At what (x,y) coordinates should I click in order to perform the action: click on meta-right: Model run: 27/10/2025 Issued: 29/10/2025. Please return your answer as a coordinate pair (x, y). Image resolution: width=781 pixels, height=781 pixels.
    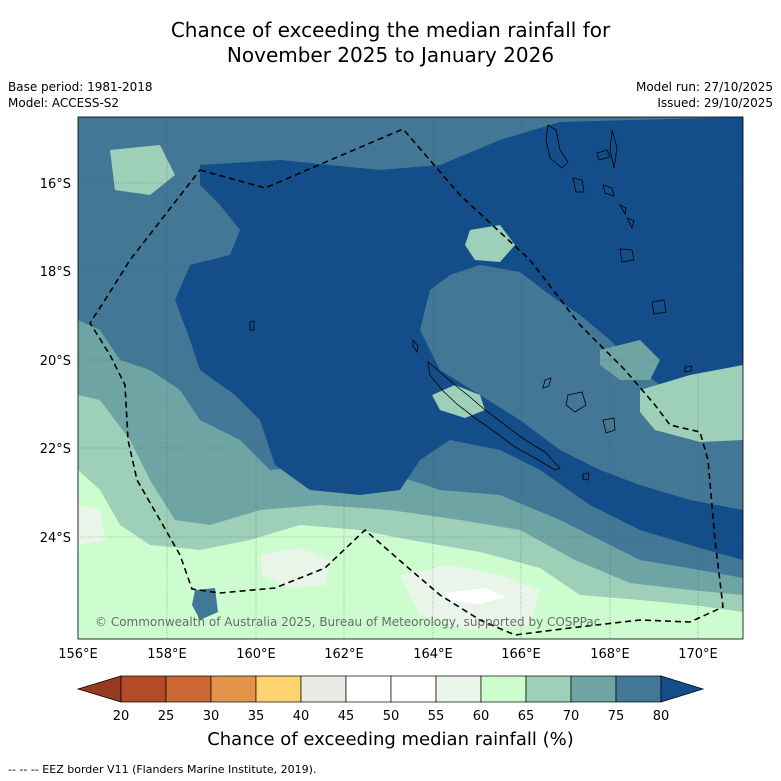
    Looking at the image, I should click on (704, 95).